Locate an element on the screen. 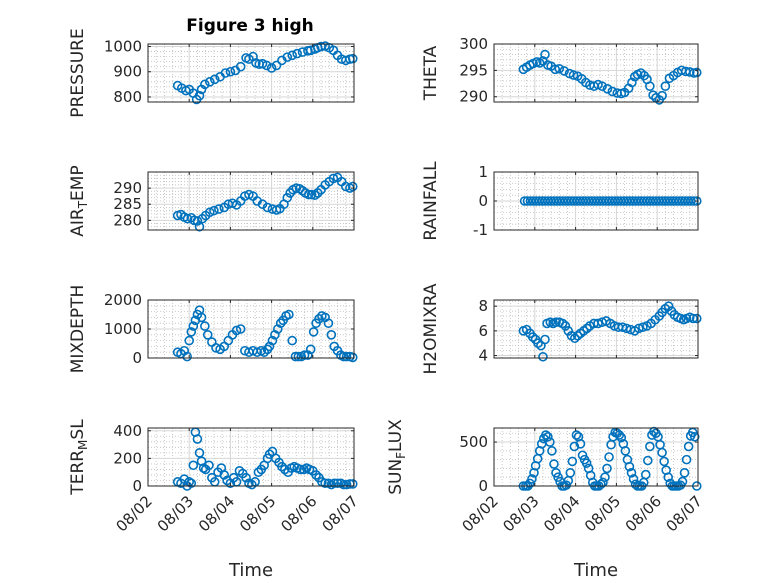  y-axis-label: AIRTEMP is located at coordinates (79, 200).